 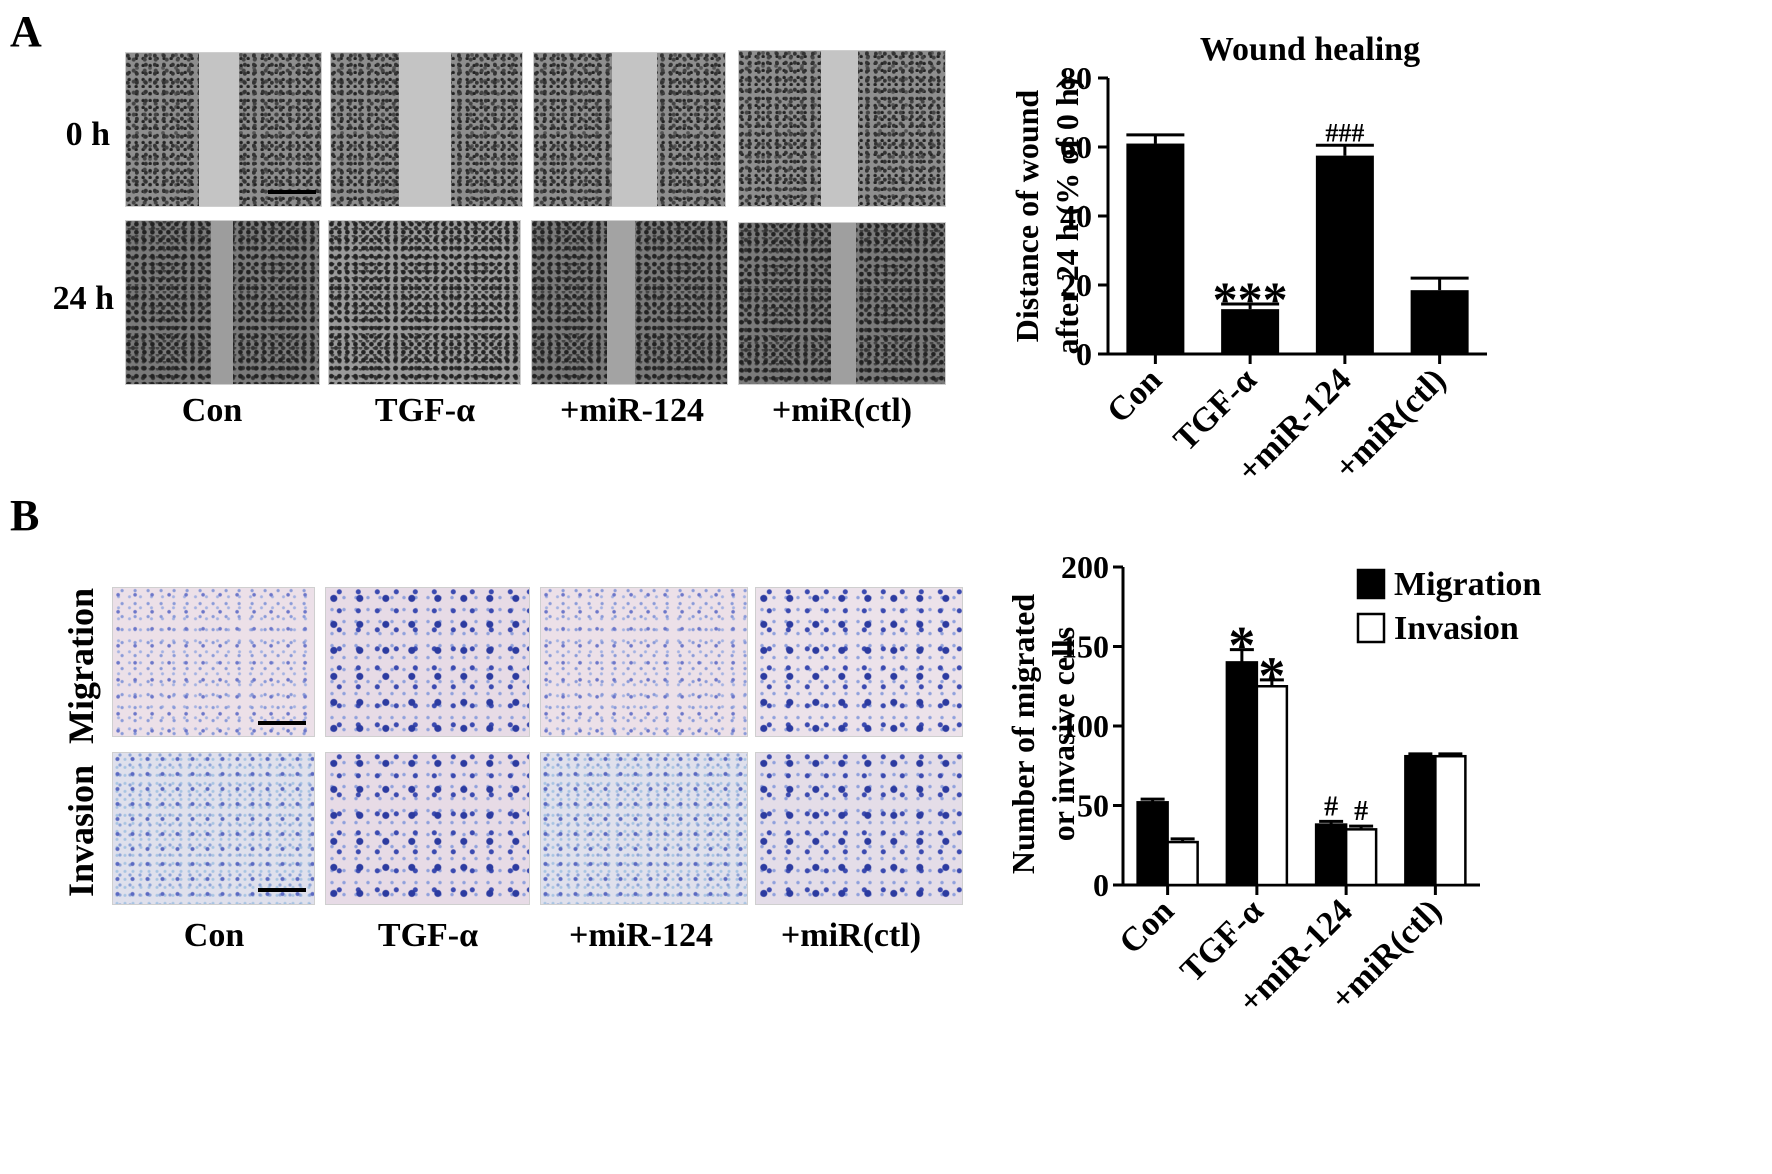 What do you see at coordinates (426, 129) in the screenshot?
I see `wound-image-tgf-0h` at bounding box center [426, 129].